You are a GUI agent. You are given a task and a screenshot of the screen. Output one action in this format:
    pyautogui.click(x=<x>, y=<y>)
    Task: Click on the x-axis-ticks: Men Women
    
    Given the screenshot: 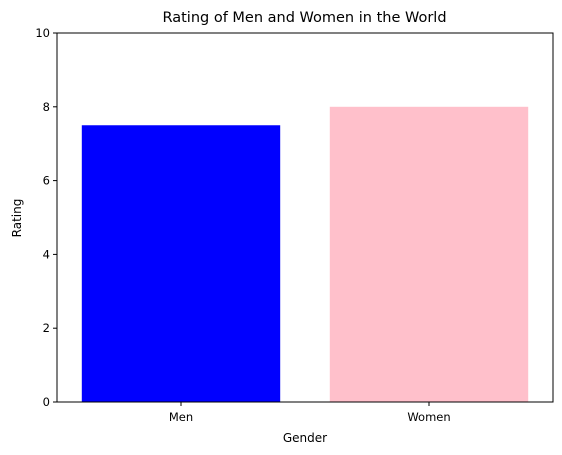 What is the action you would take?
    pyautogui.click(x=310, y=413)
    